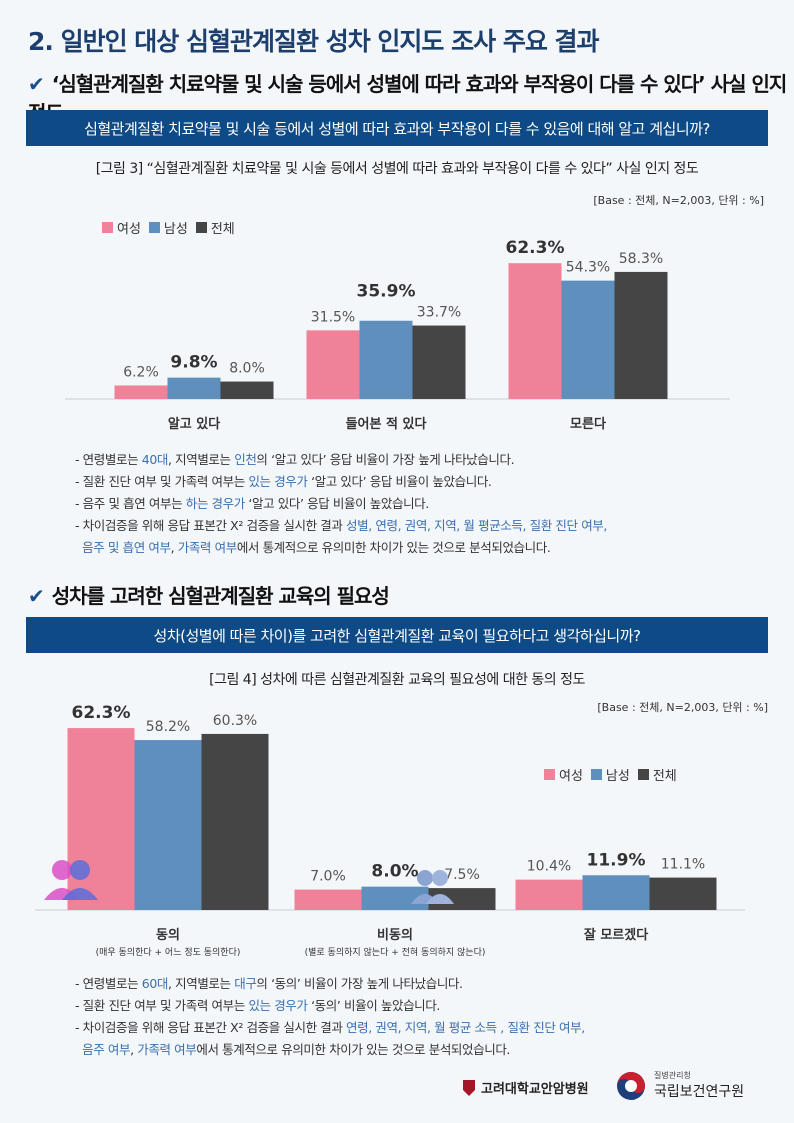  I want to click on agency-logo: 질병관리청 국립보건연구원, so click(680, 1085).